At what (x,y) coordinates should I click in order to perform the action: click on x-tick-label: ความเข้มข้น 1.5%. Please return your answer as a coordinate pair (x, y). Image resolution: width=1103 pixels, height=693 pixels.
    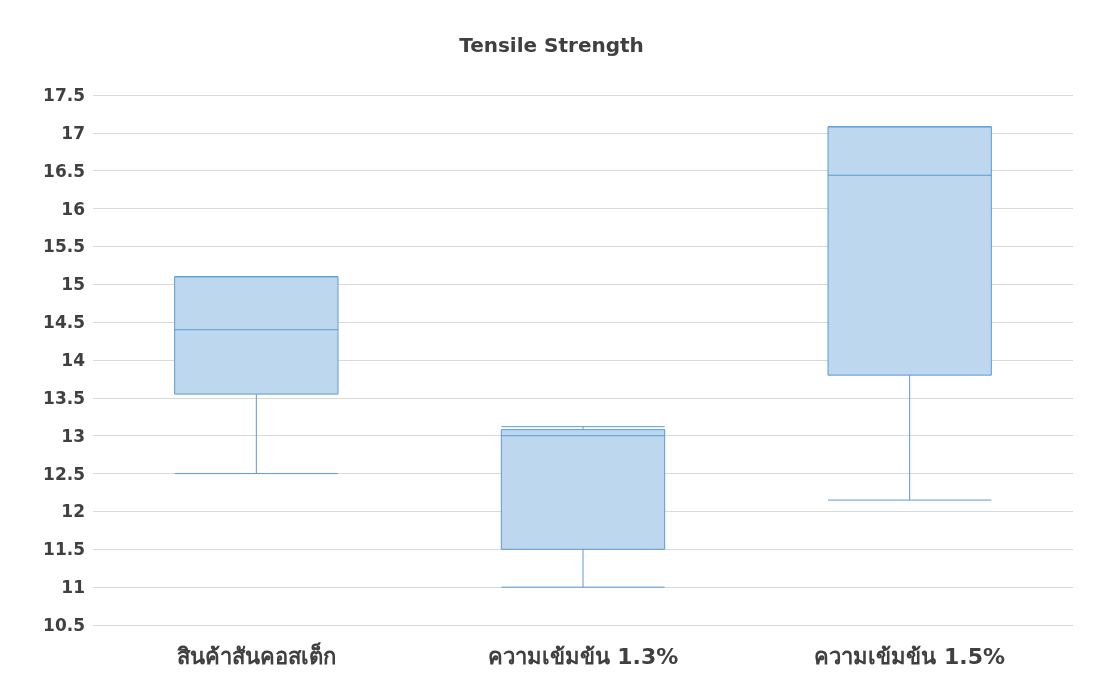
    Looking at the image, I should click on (910, 656).